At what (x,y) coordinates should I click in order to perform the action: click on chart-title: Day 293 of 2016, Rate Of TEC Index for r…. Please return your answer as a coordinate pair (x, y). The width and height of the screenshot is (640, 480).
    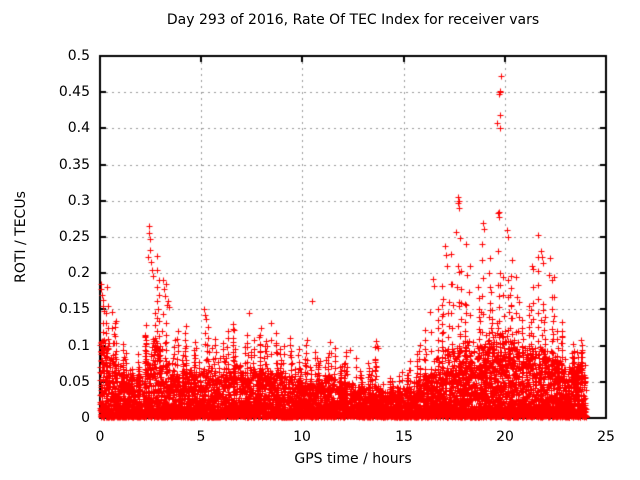
    Looking at the image, I should click on (353, 20).